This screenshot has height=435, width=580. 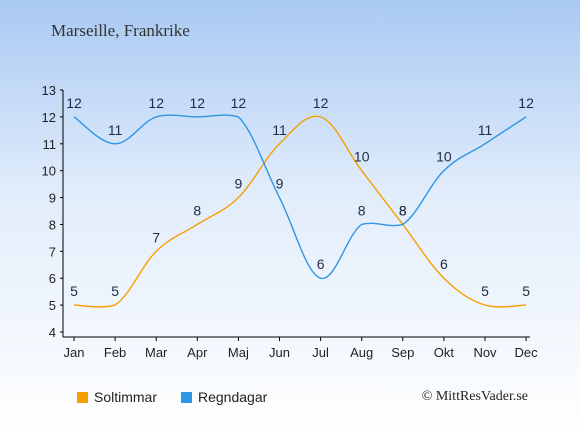 What do you see at coordinates (321, 103) in the screenshot?
I see `data-label-sun: 12` at bounding box center [321, 103].